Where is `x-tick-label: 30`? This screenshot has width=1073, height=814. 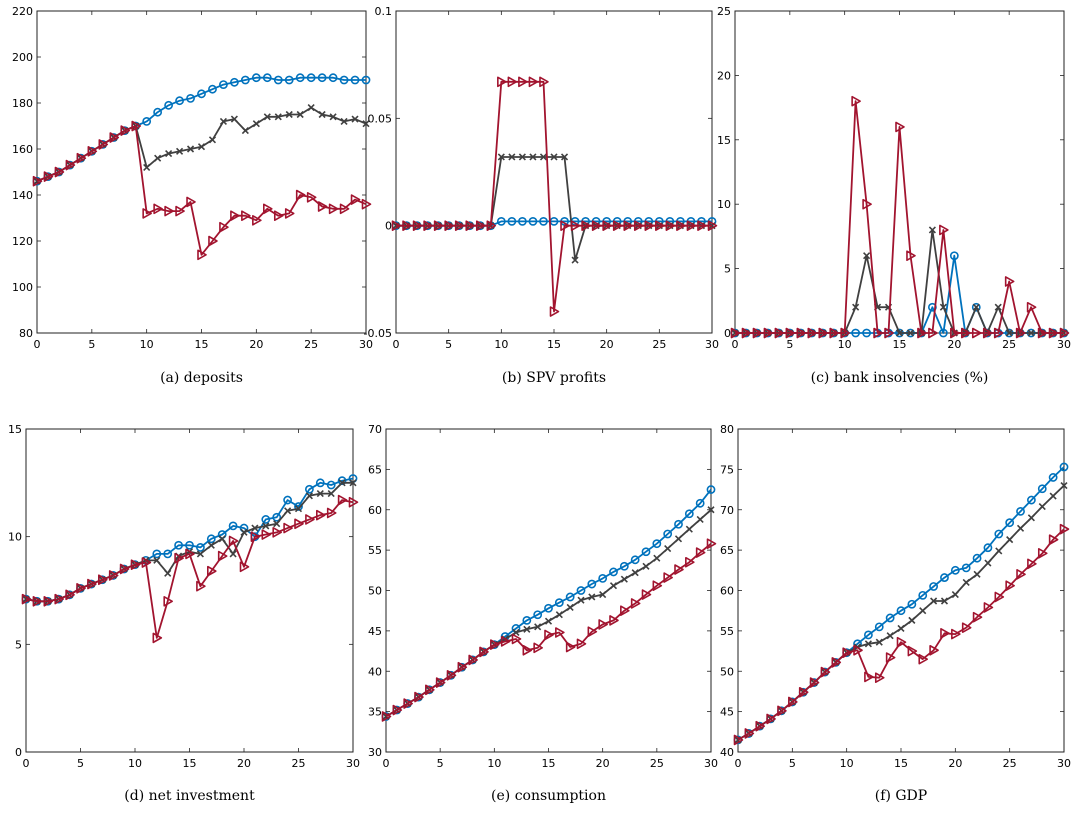
x-tick-label: 30 is located at coordinates (353, 763).